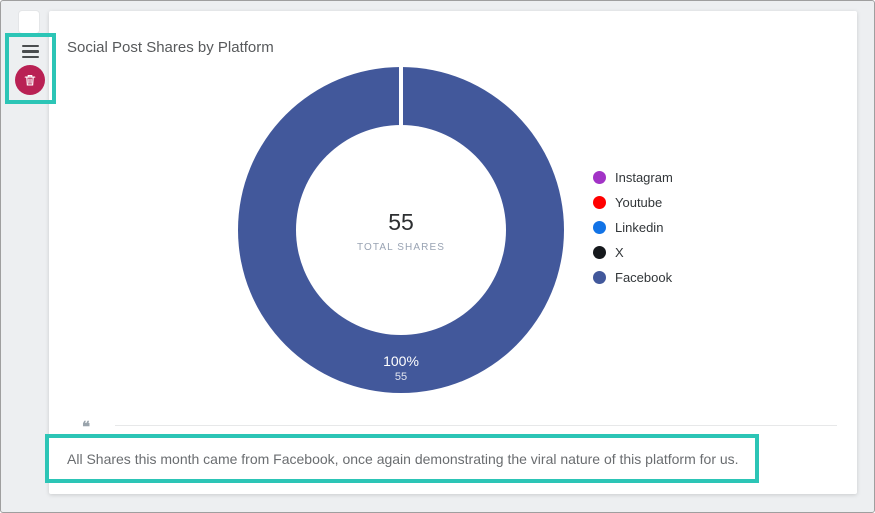 This screenshot has width=875, height=513. I want to click on slice-gap, so click(401, 96).